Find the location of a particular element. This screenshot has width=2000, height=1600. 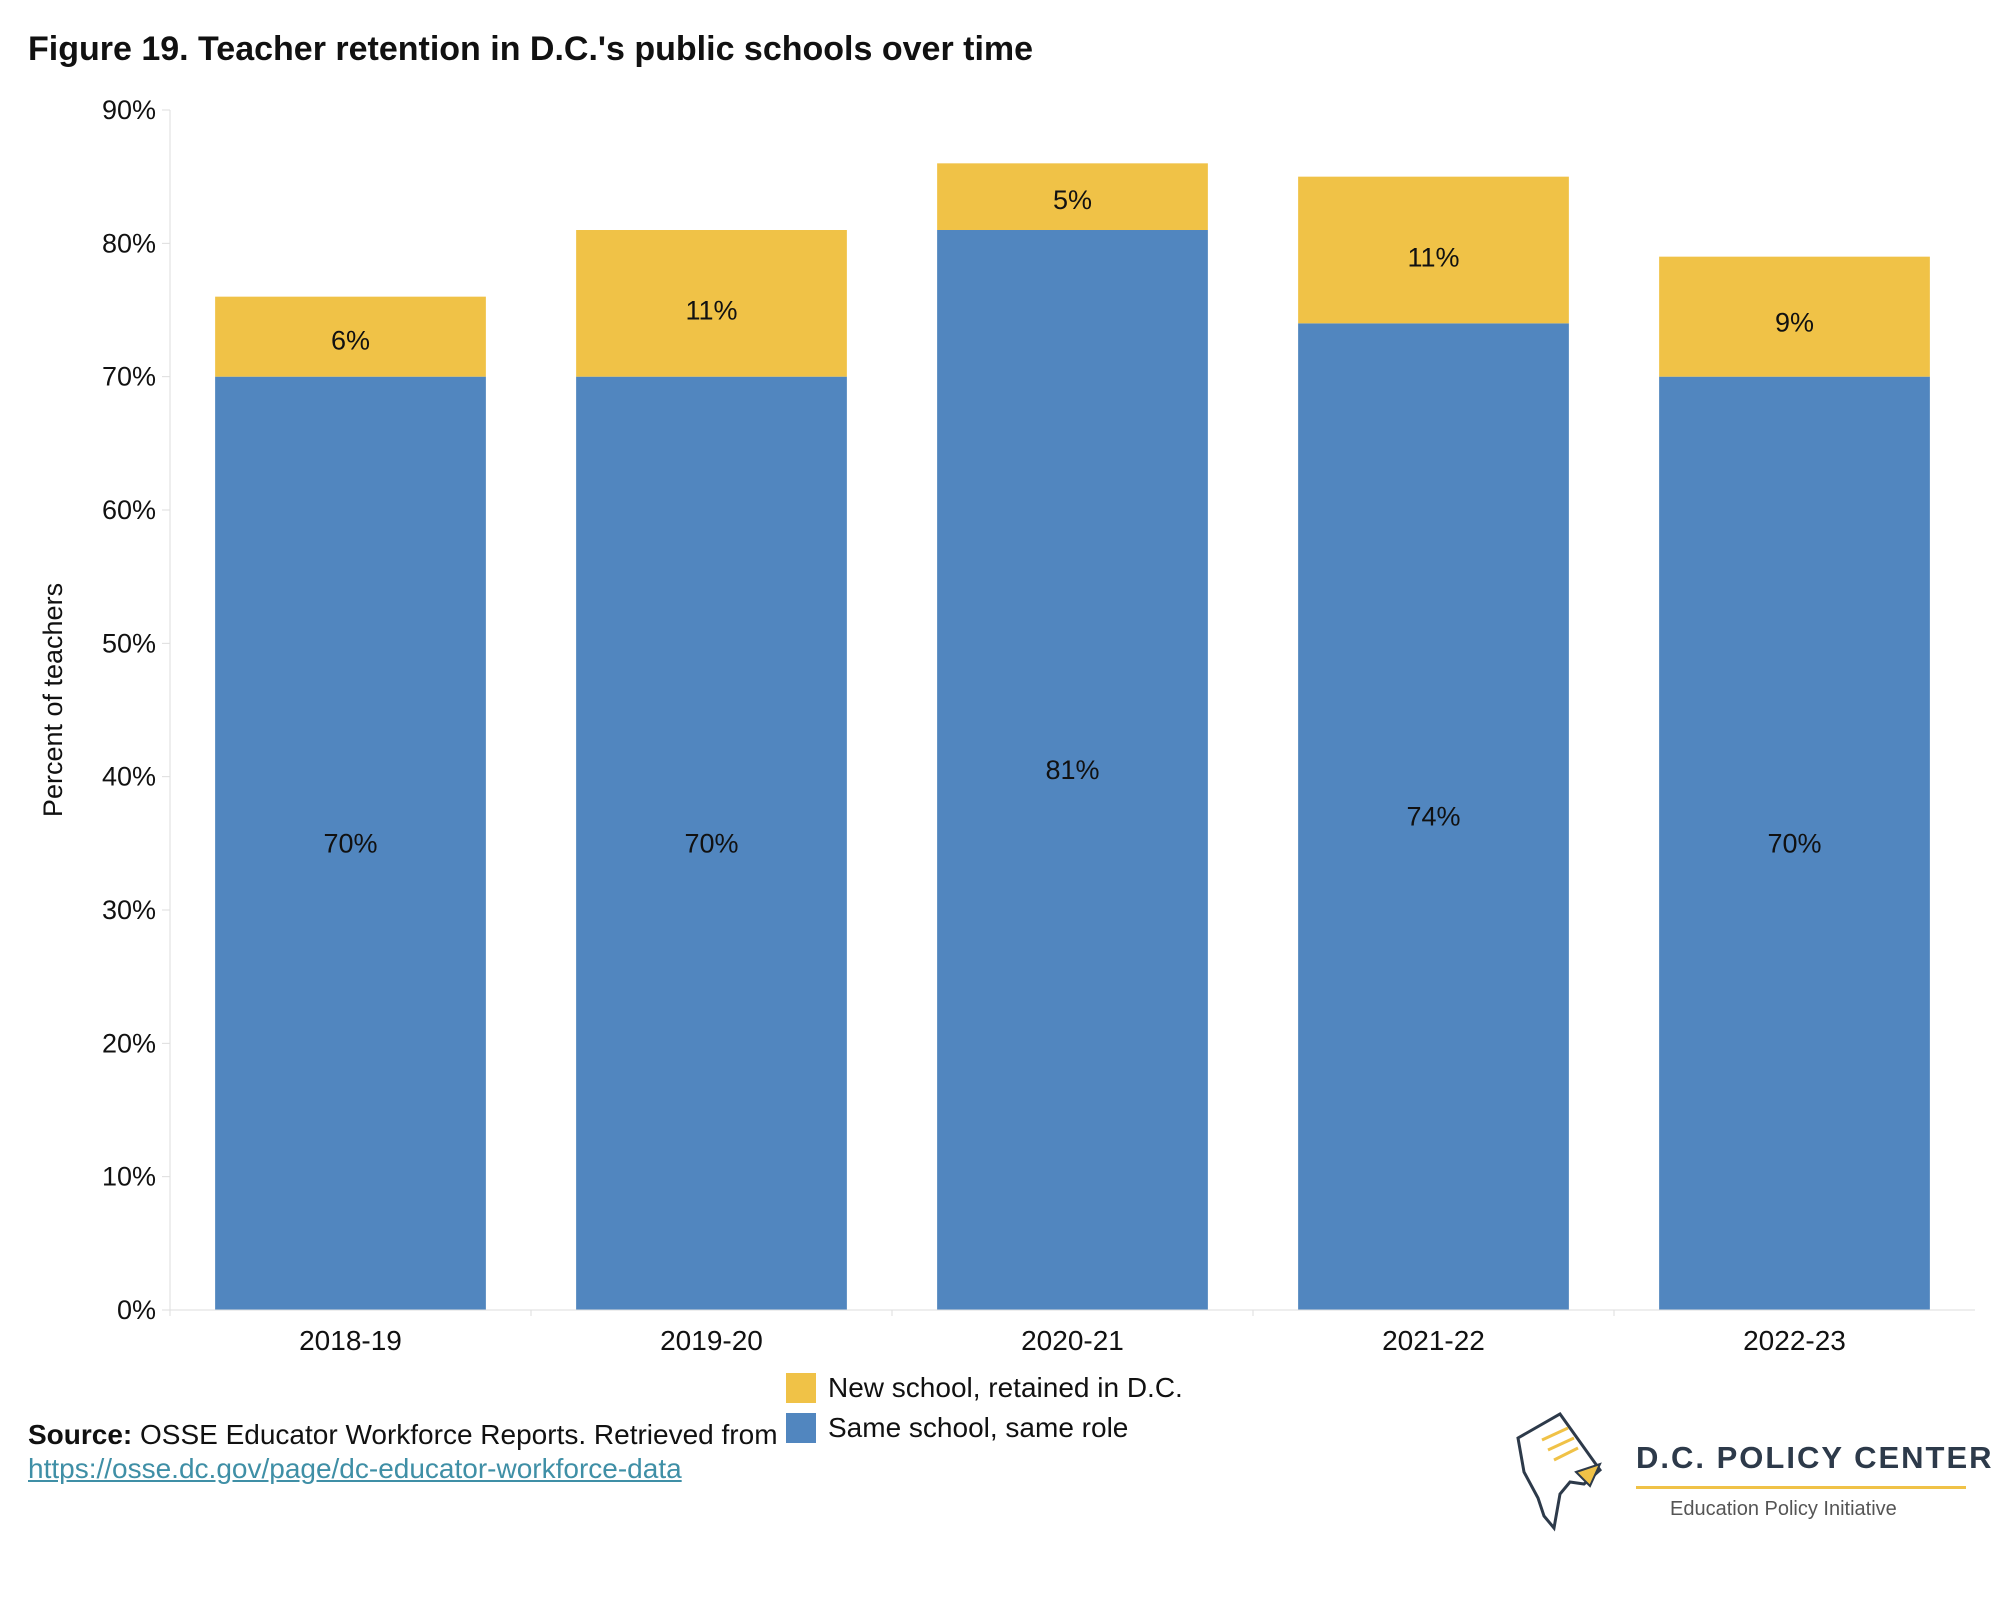

y-tick-label: 70% is located at coordinates (129, 377).